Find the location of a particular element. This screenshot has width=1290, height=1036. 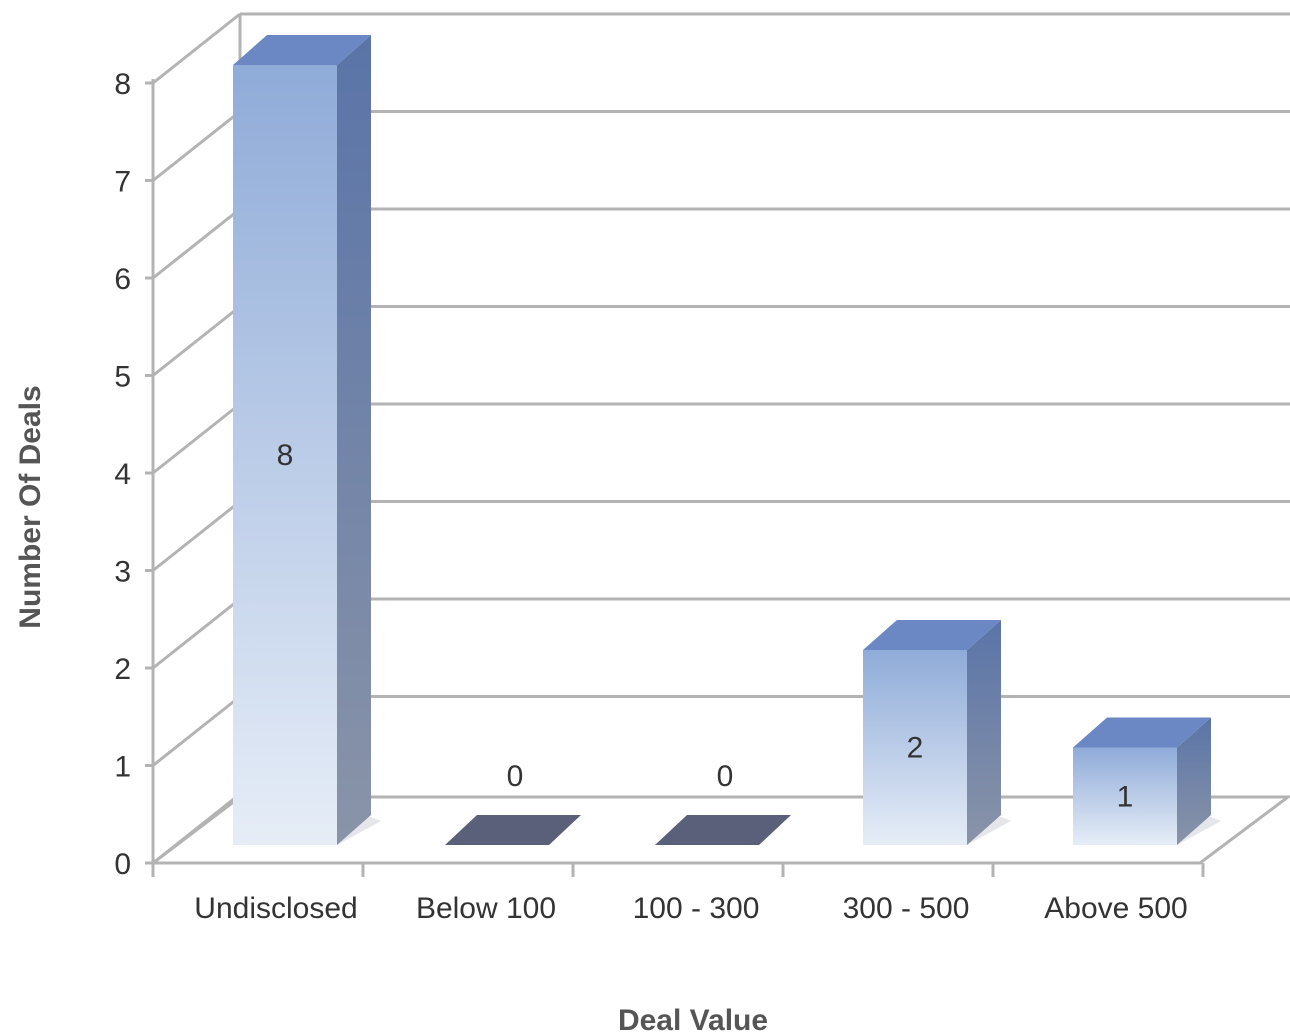

y-tick-label: 4 is located at coordinates (122, 474).